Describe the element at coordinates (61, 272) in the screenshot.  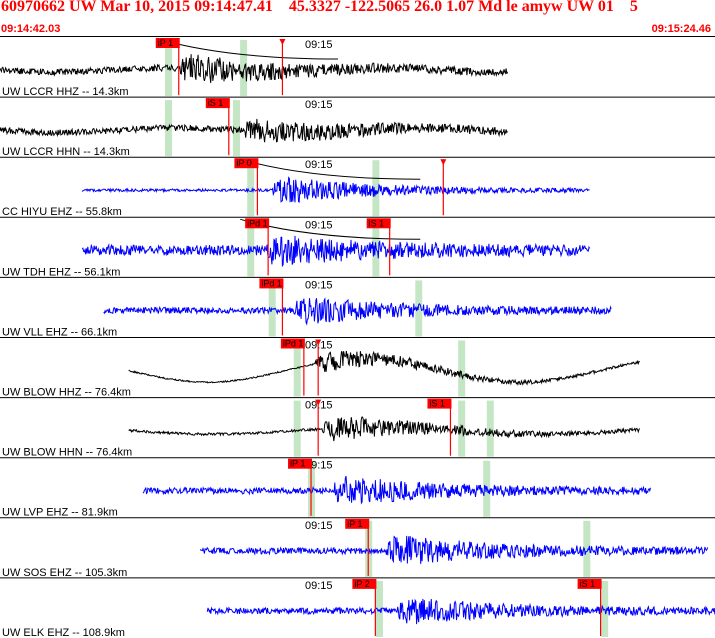
I see `channel-label: UW TDH EHZ -- 56.1km` at that location.